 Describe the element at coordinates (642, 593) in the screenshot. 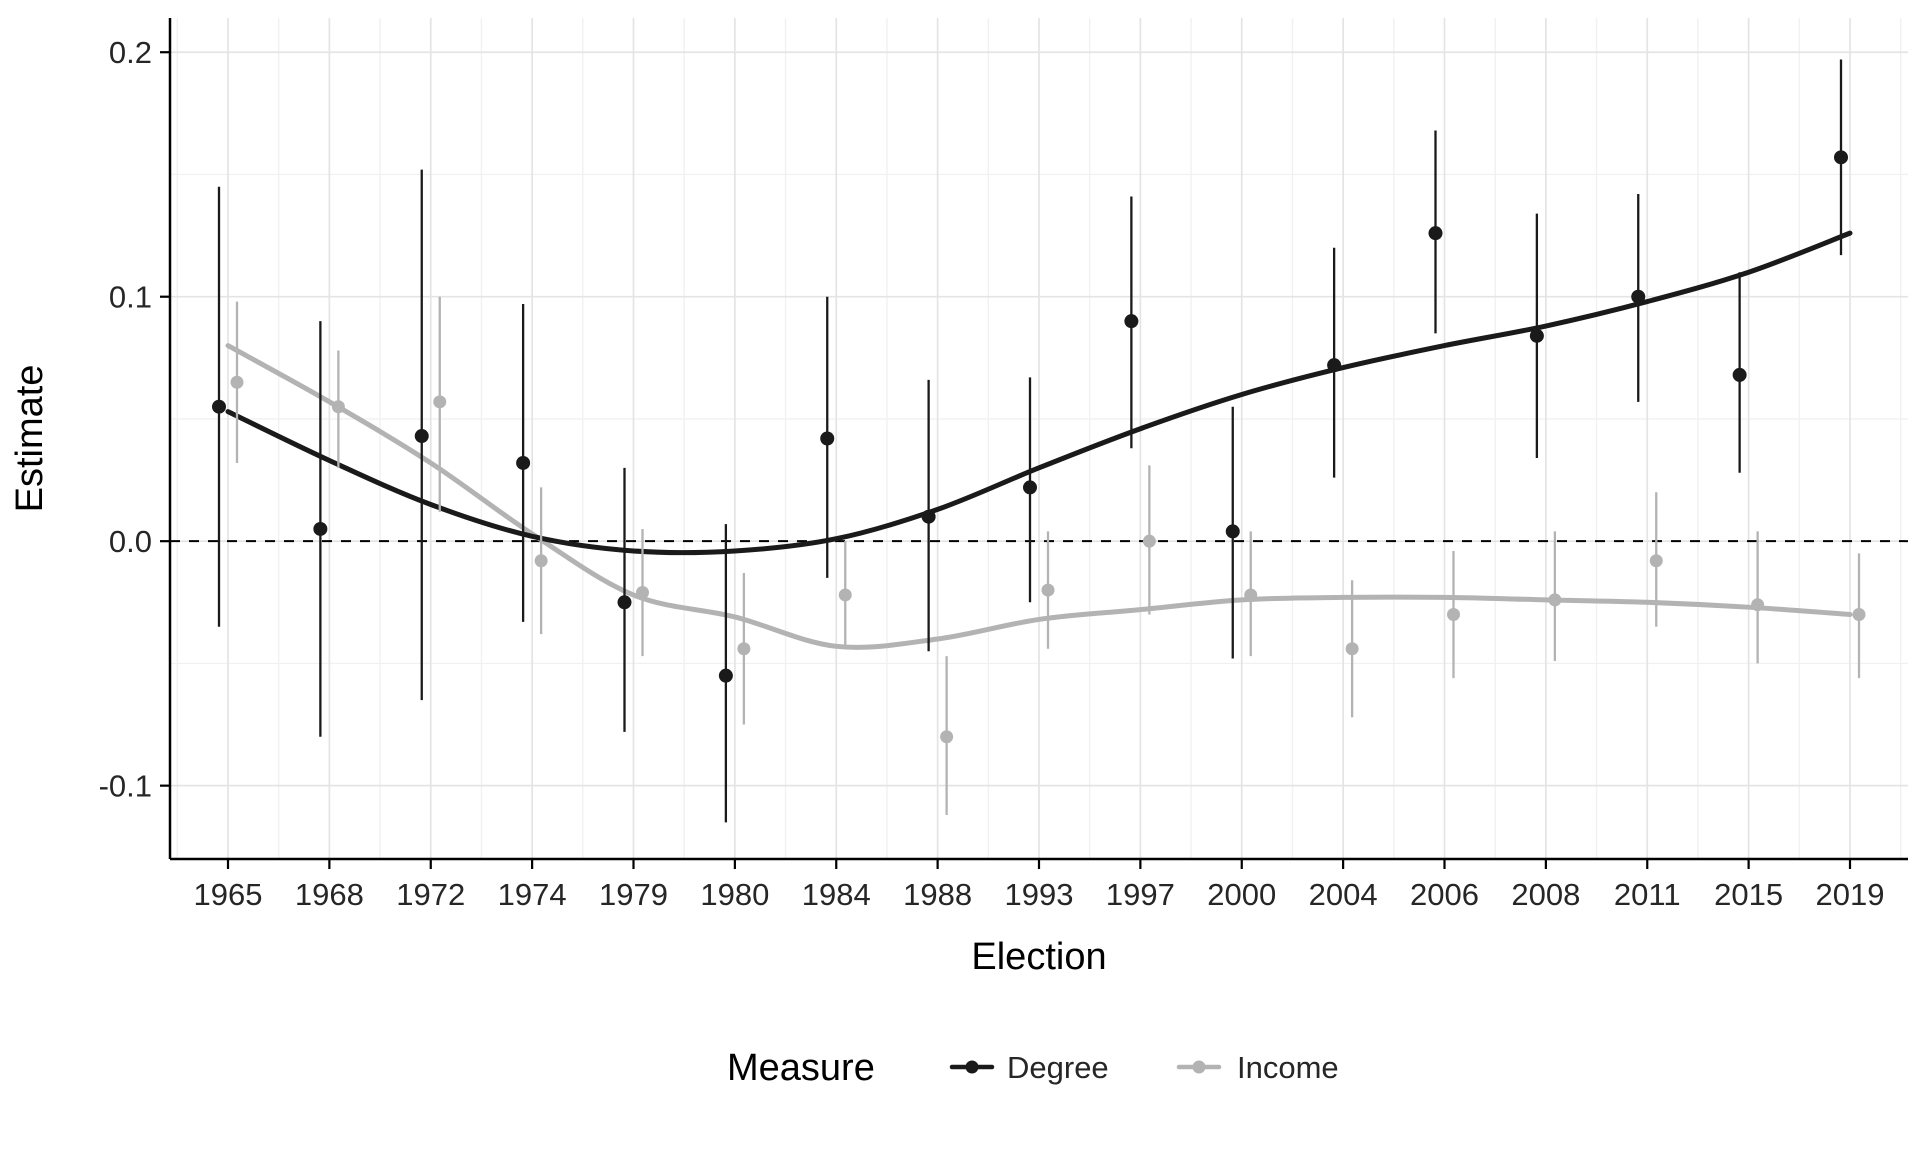

I see `income-point-1979` at that location.